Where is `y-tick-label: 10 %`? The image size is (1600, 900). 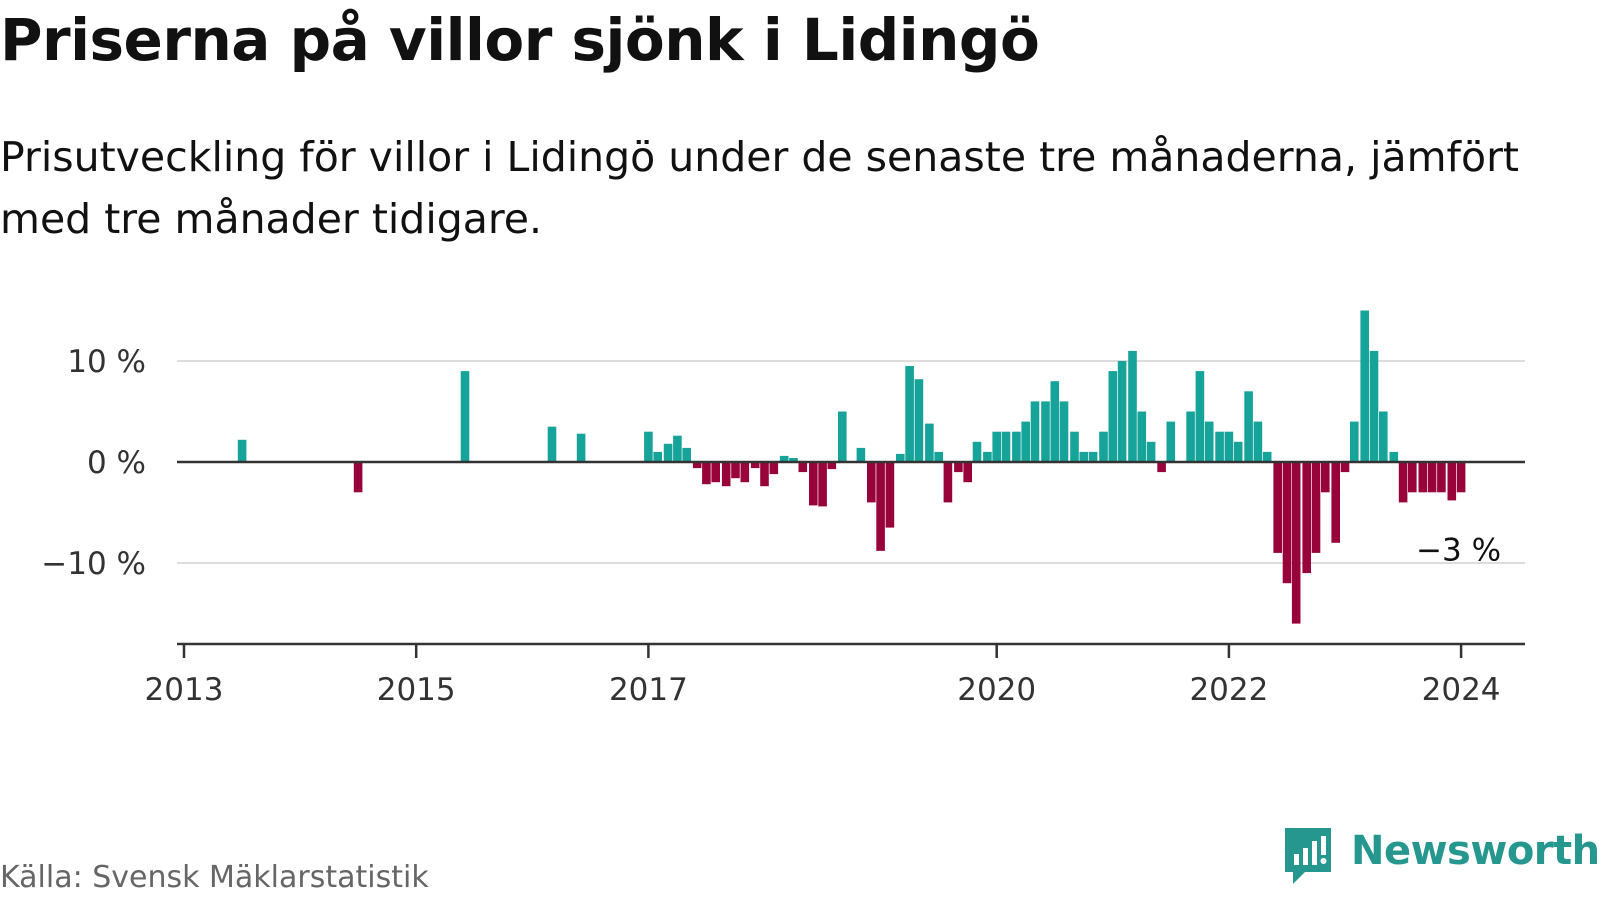 y-tick-label: 10 % is located at coordinates (106, 362).